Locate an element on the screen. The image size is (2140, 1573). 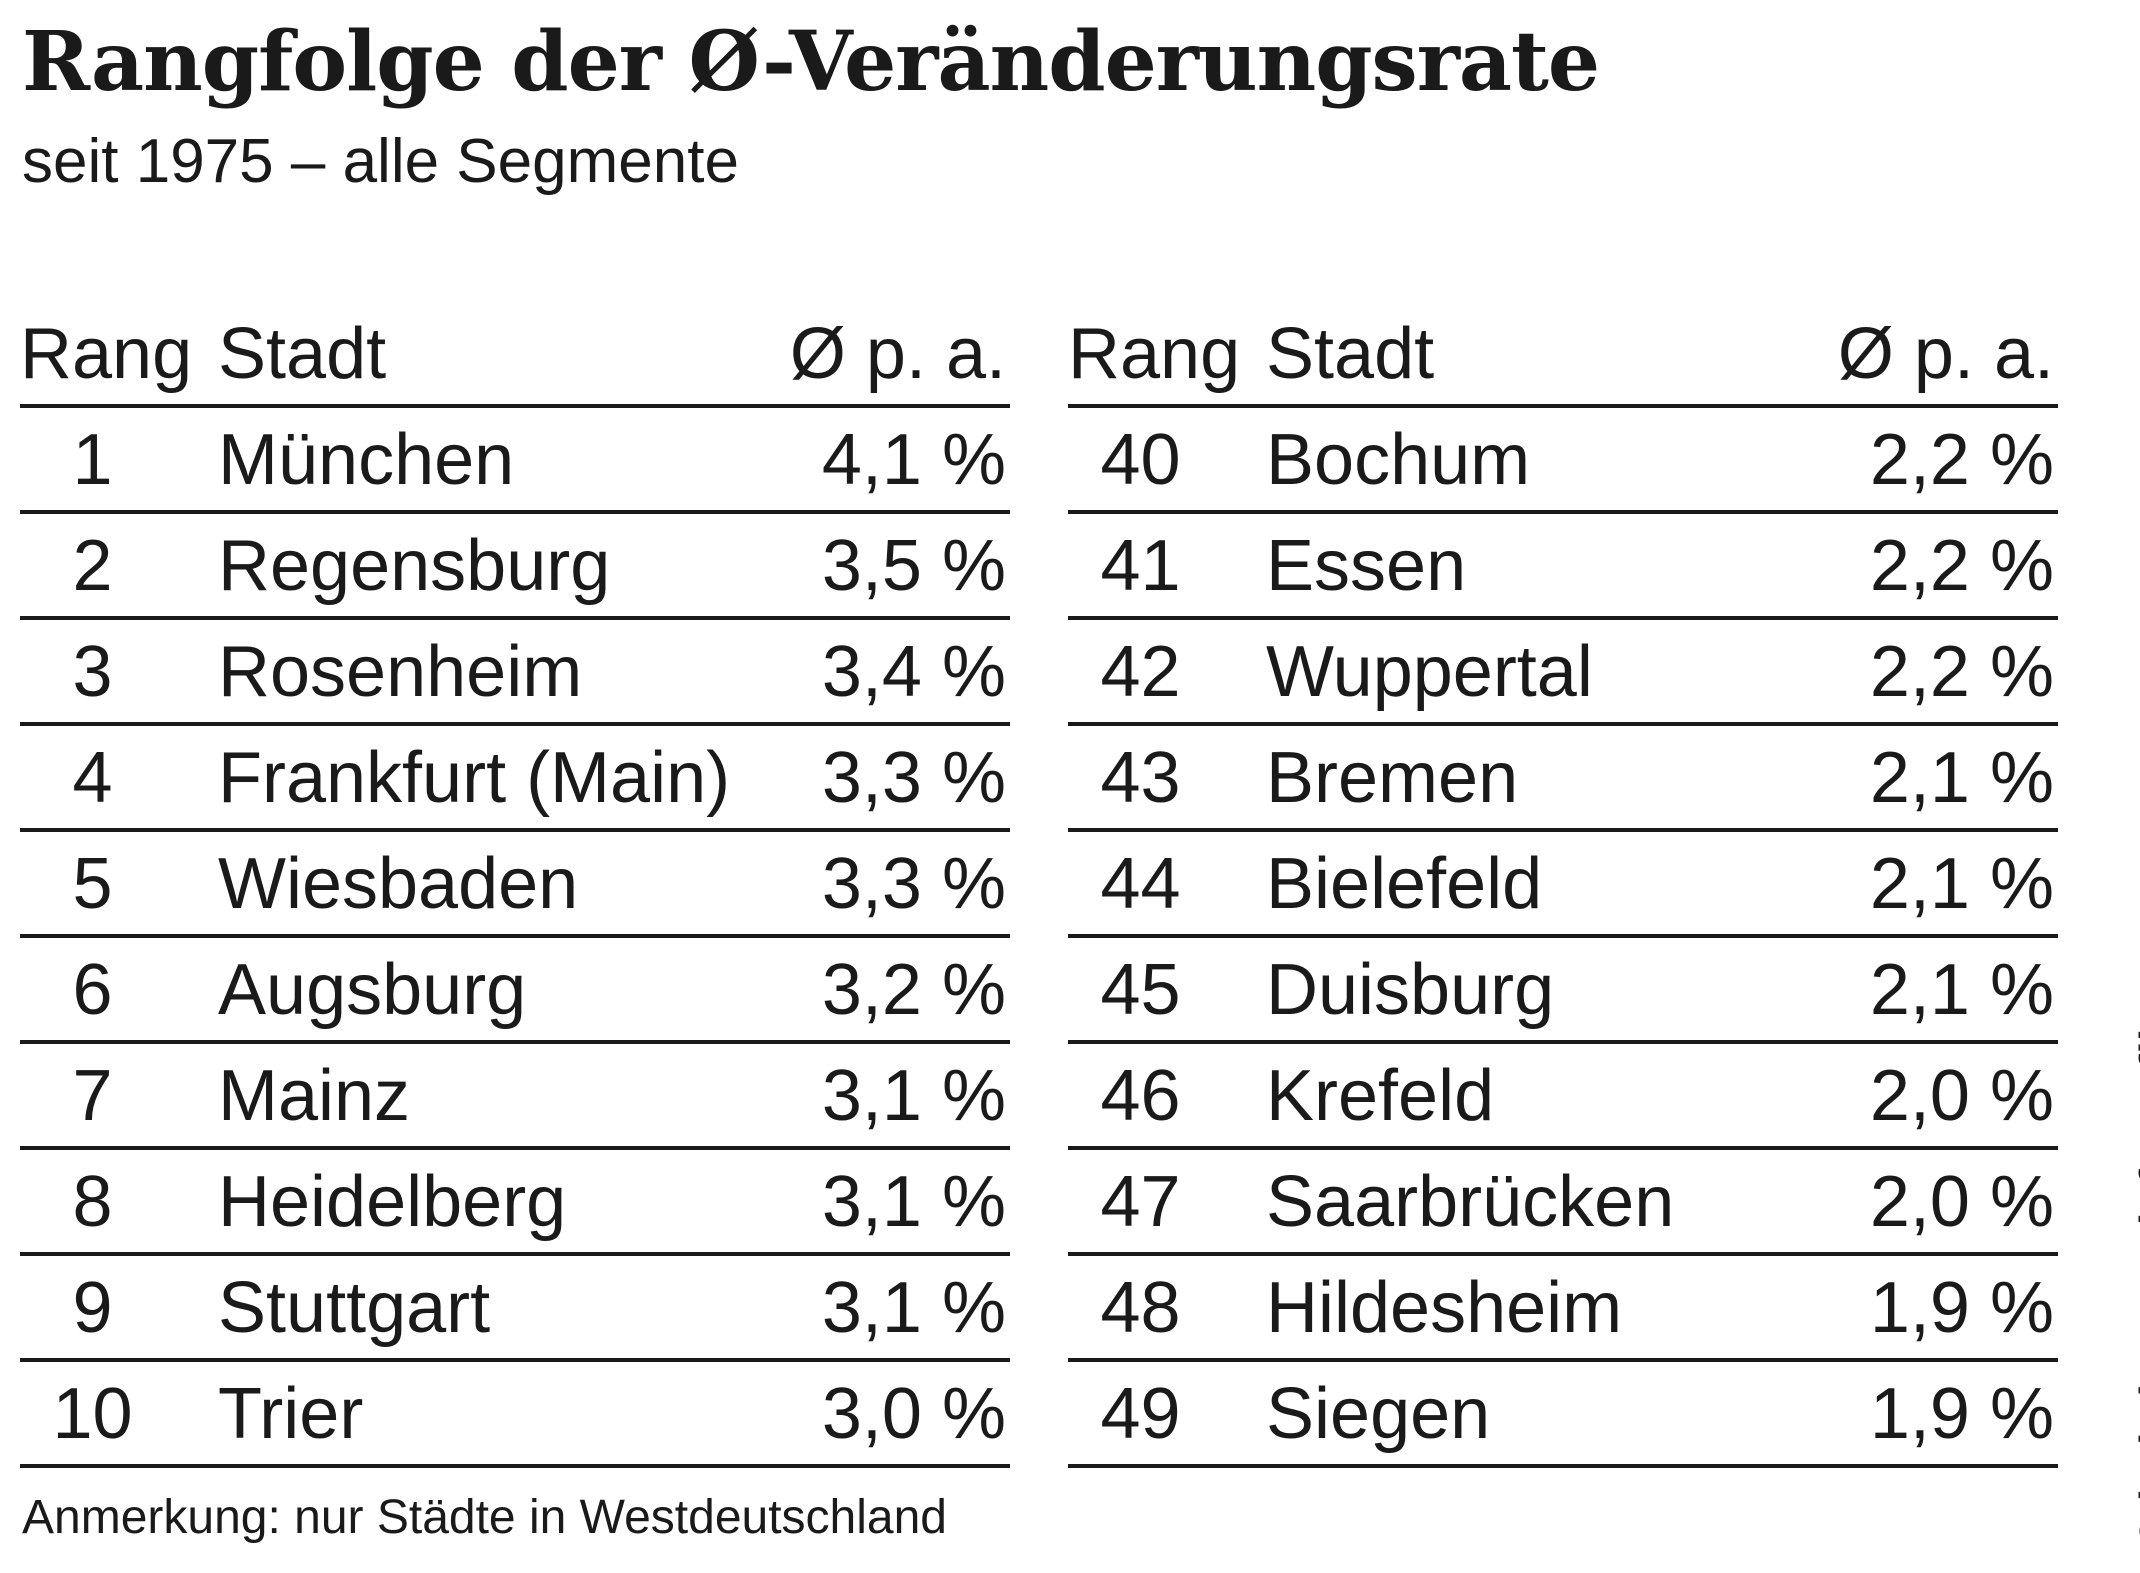
table-row: 4 Frankfurt (Main) 3,3 % is located at coordinates (515, 779).